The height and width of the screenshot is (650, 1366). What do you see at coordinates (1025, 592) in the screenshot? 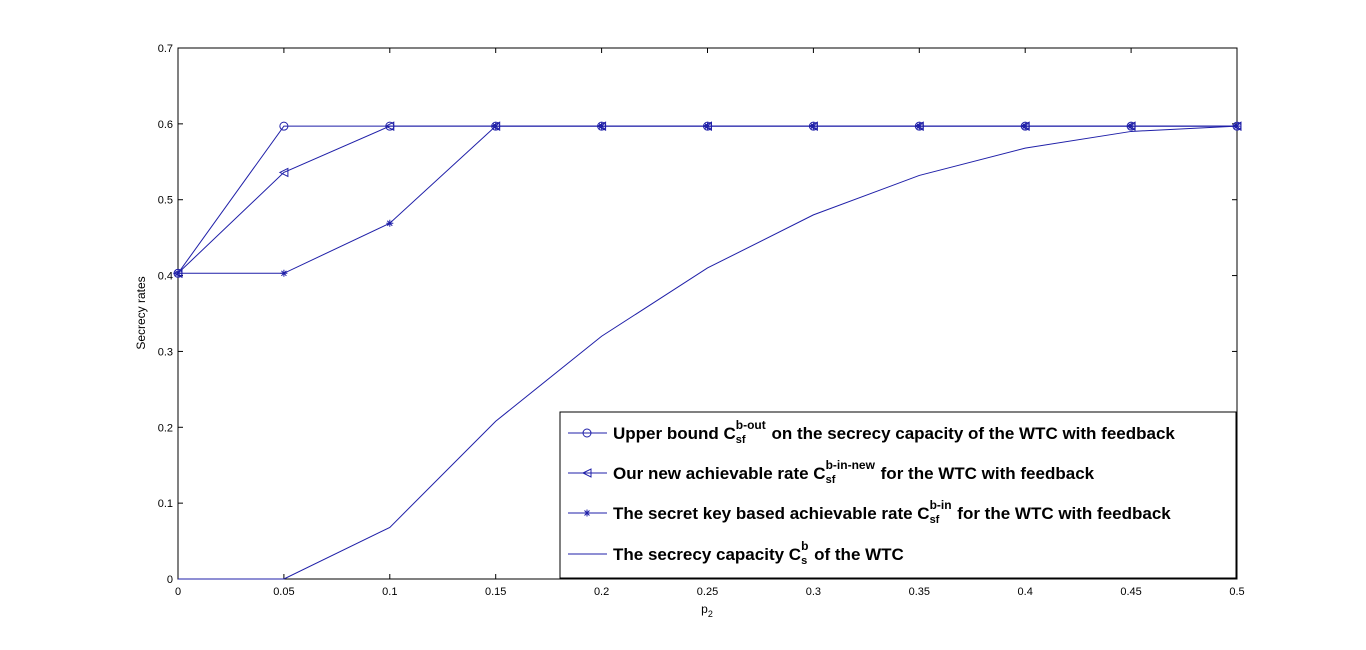
I see `x-tick-label: 0.4` at bounding box center [1025, 592].